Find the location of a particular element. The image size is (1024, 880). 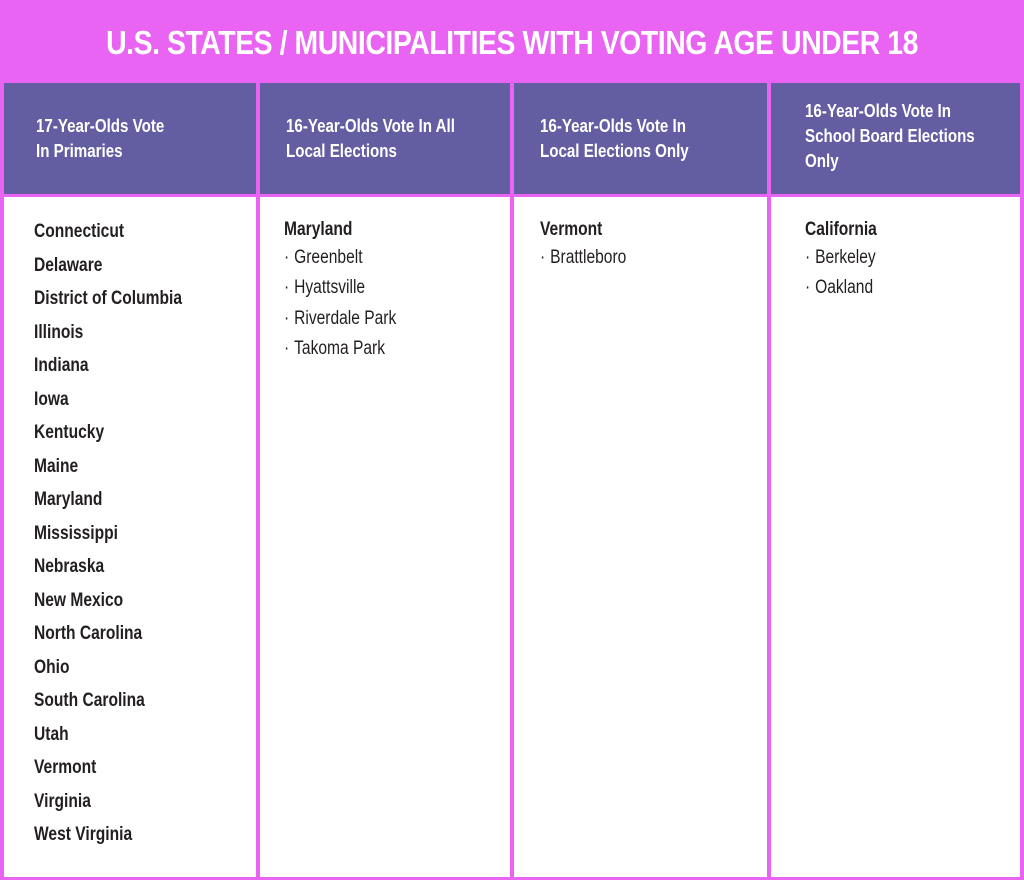

state-item: West Virginia is located at coordinates (83, 834).